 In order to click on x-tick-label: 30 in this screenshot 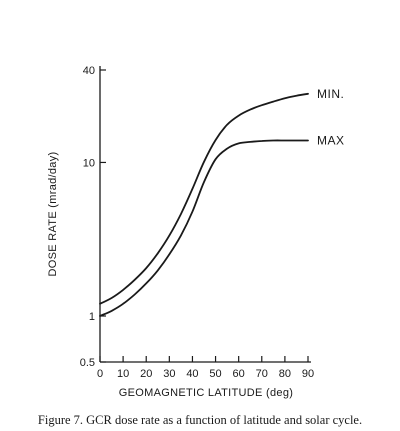, I will do `click(169, 374)`.